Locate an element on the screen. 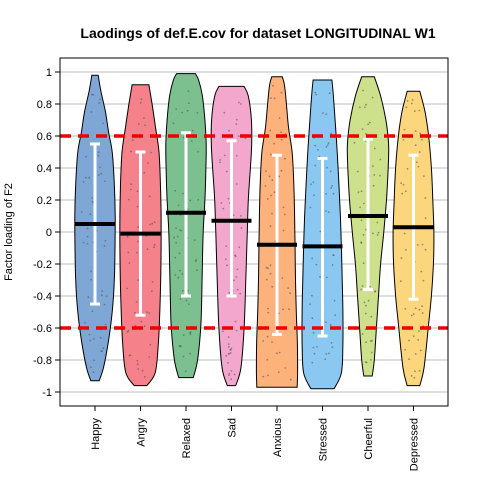 The image size is (480, 480). x-tick-label-sad: Sad is located at coordinates (233, 428).